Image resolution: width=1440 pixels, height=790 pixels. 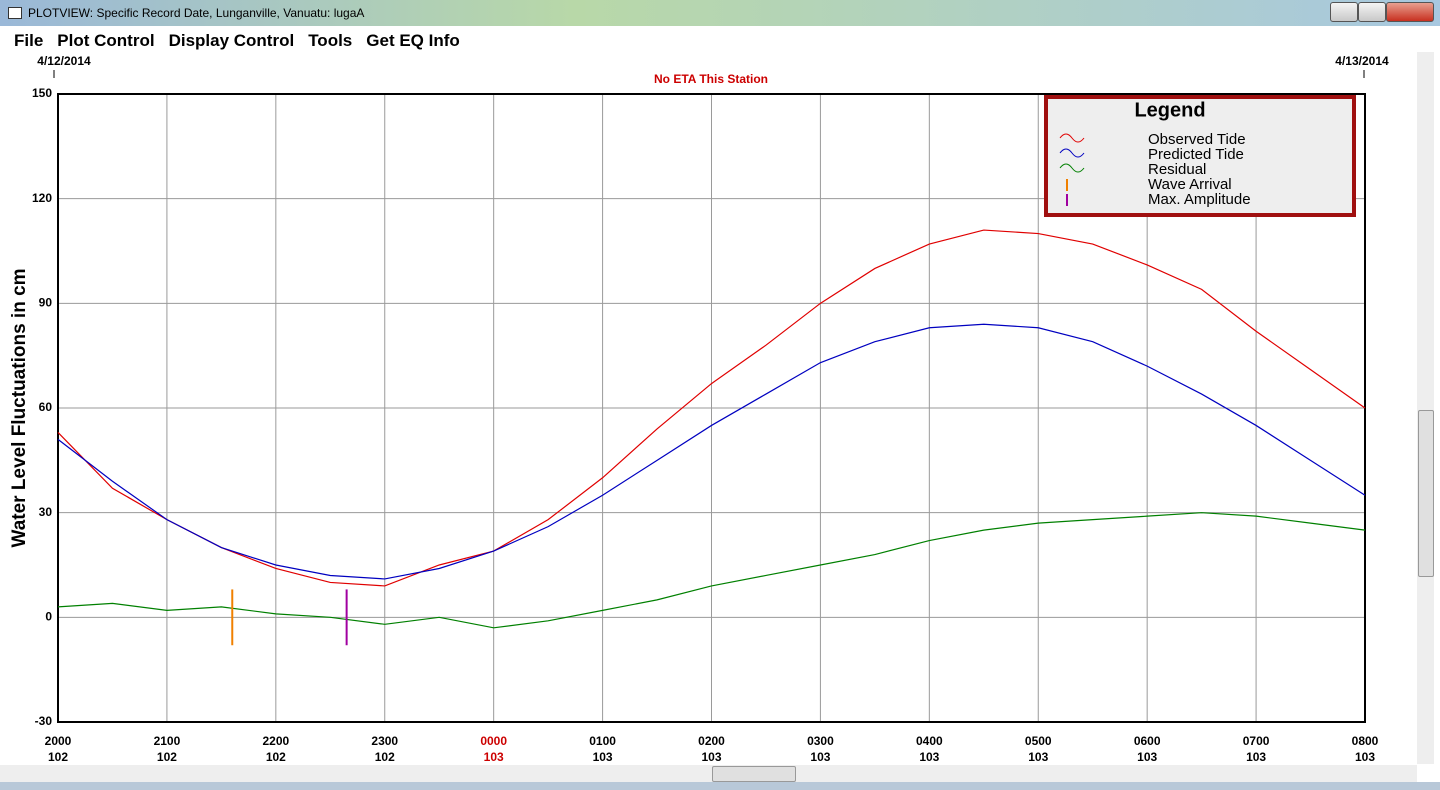 I want to click on x-tick-label: 0700, so click(x=1256, y=741).